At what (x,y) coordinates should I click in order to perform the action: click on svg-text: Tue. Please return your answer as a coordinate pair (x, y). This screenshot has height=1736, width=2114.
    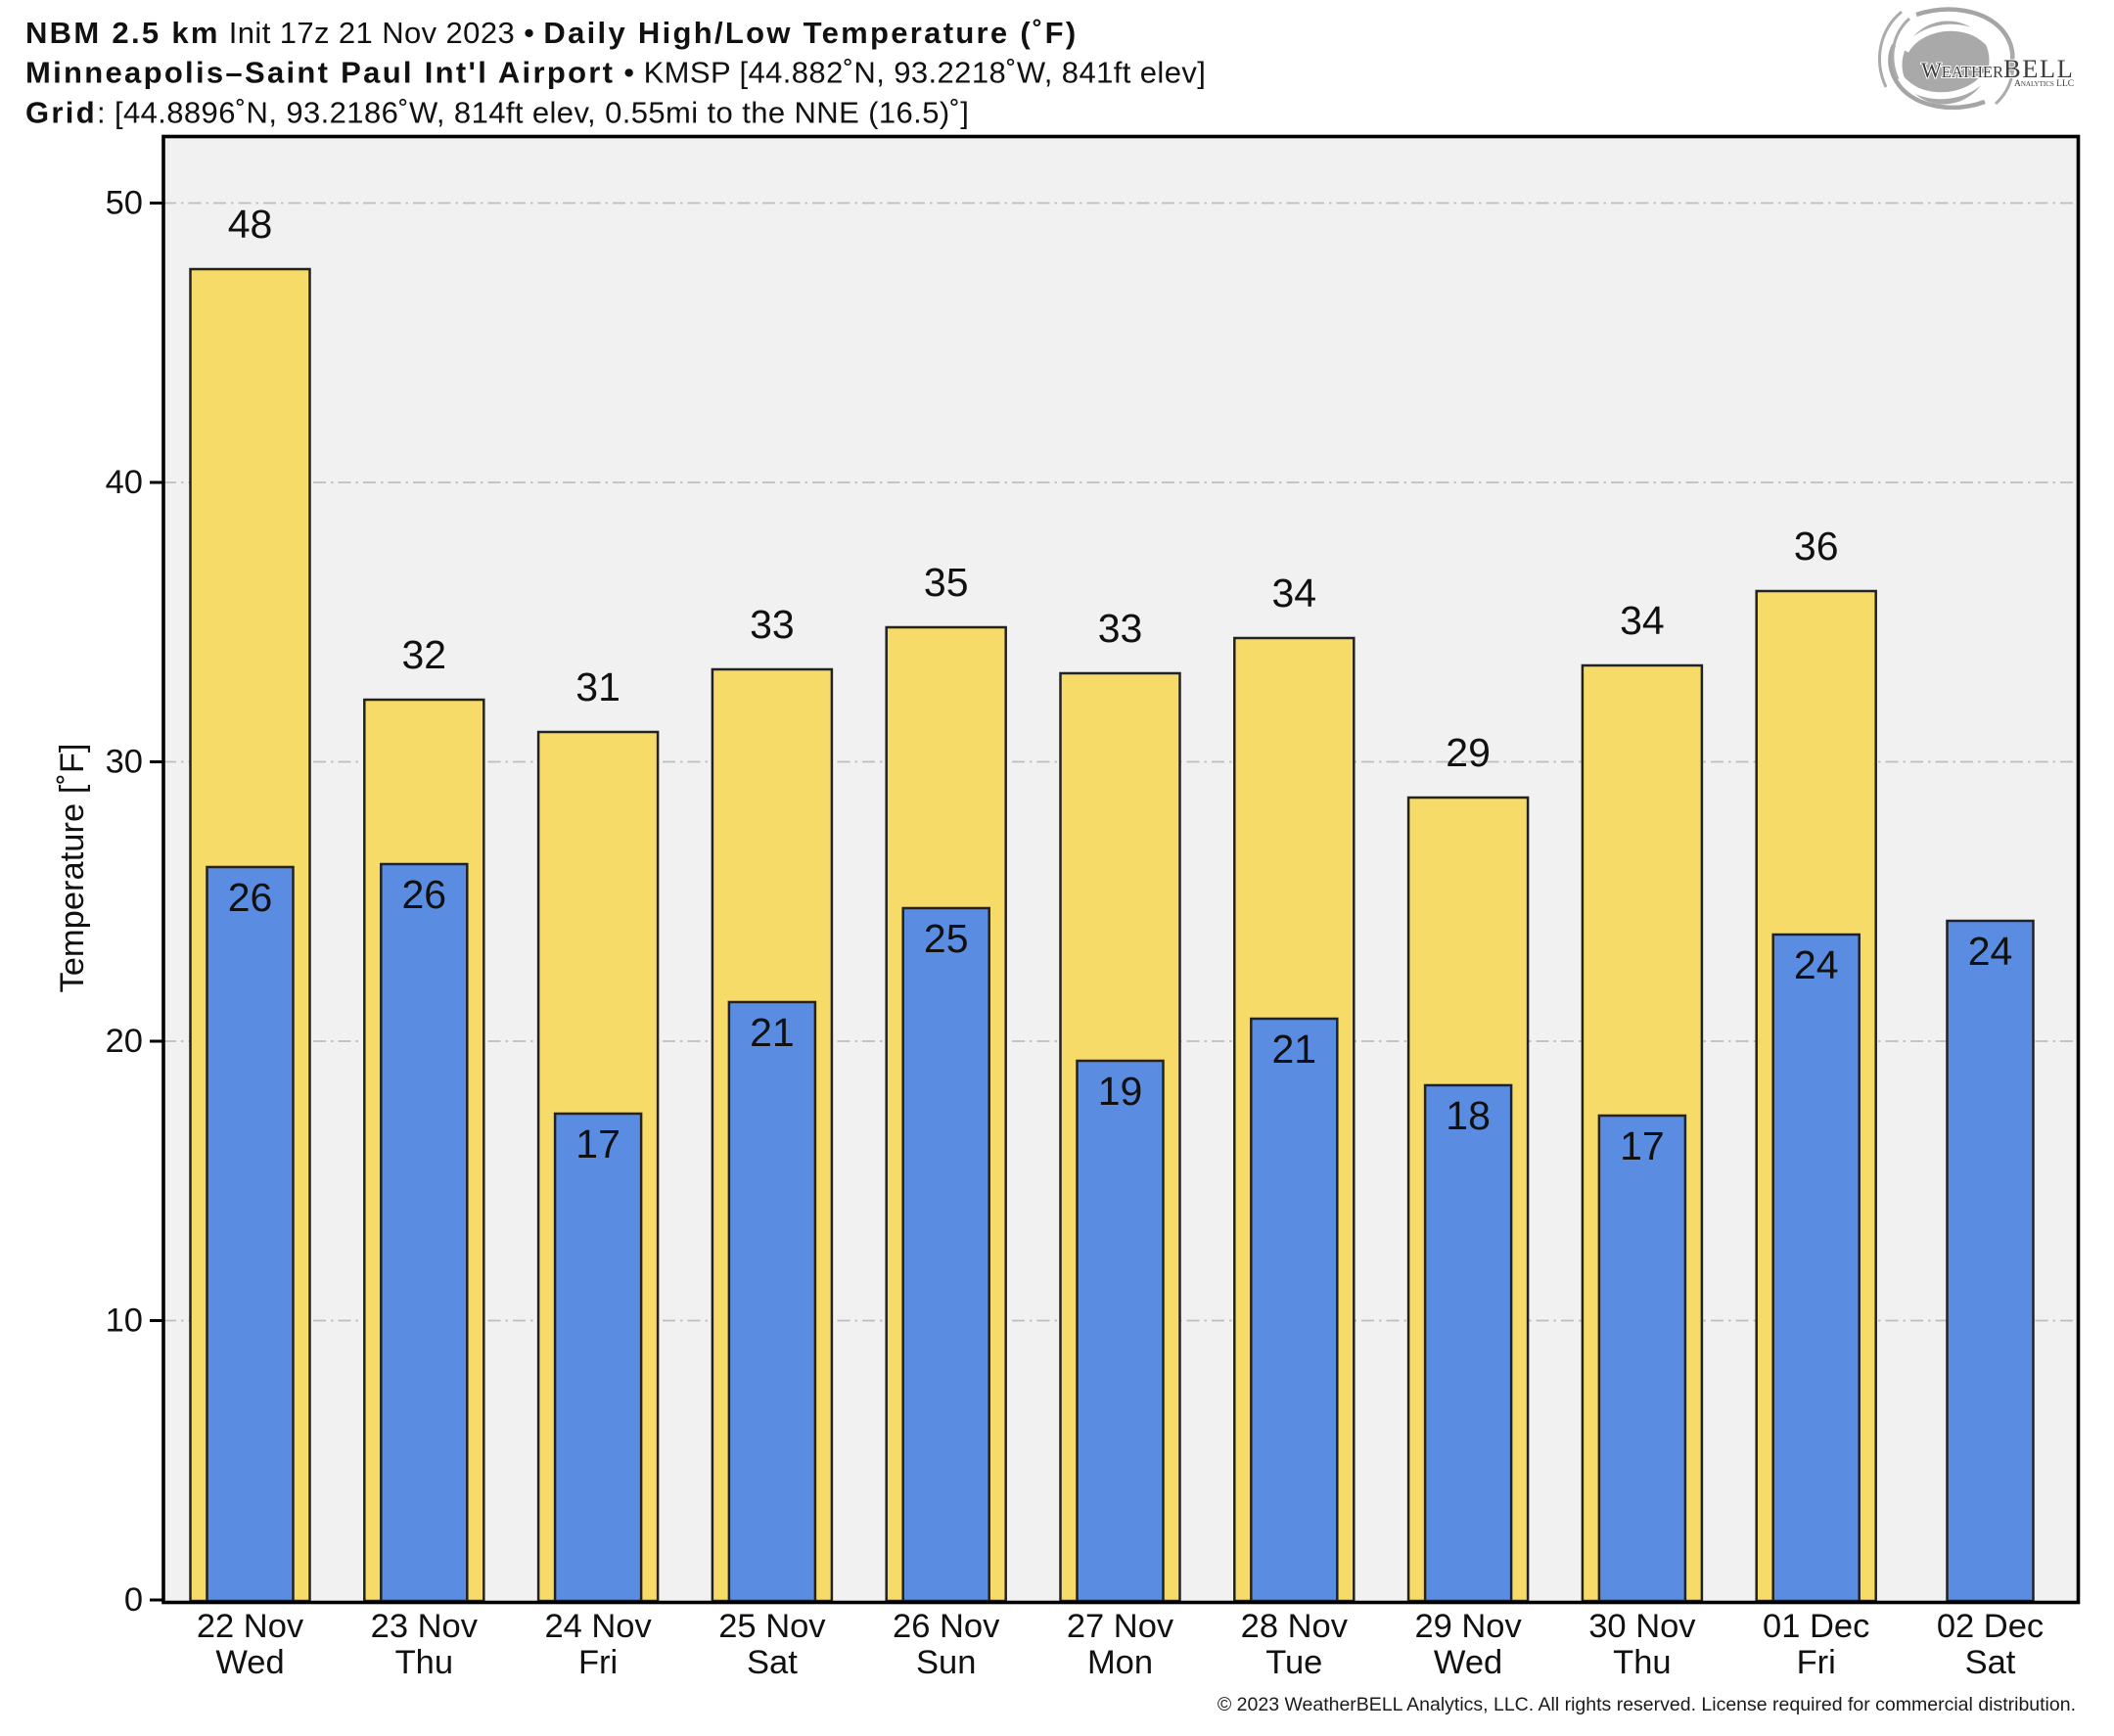
    Looking at the image, I should click on (1294, 1662).